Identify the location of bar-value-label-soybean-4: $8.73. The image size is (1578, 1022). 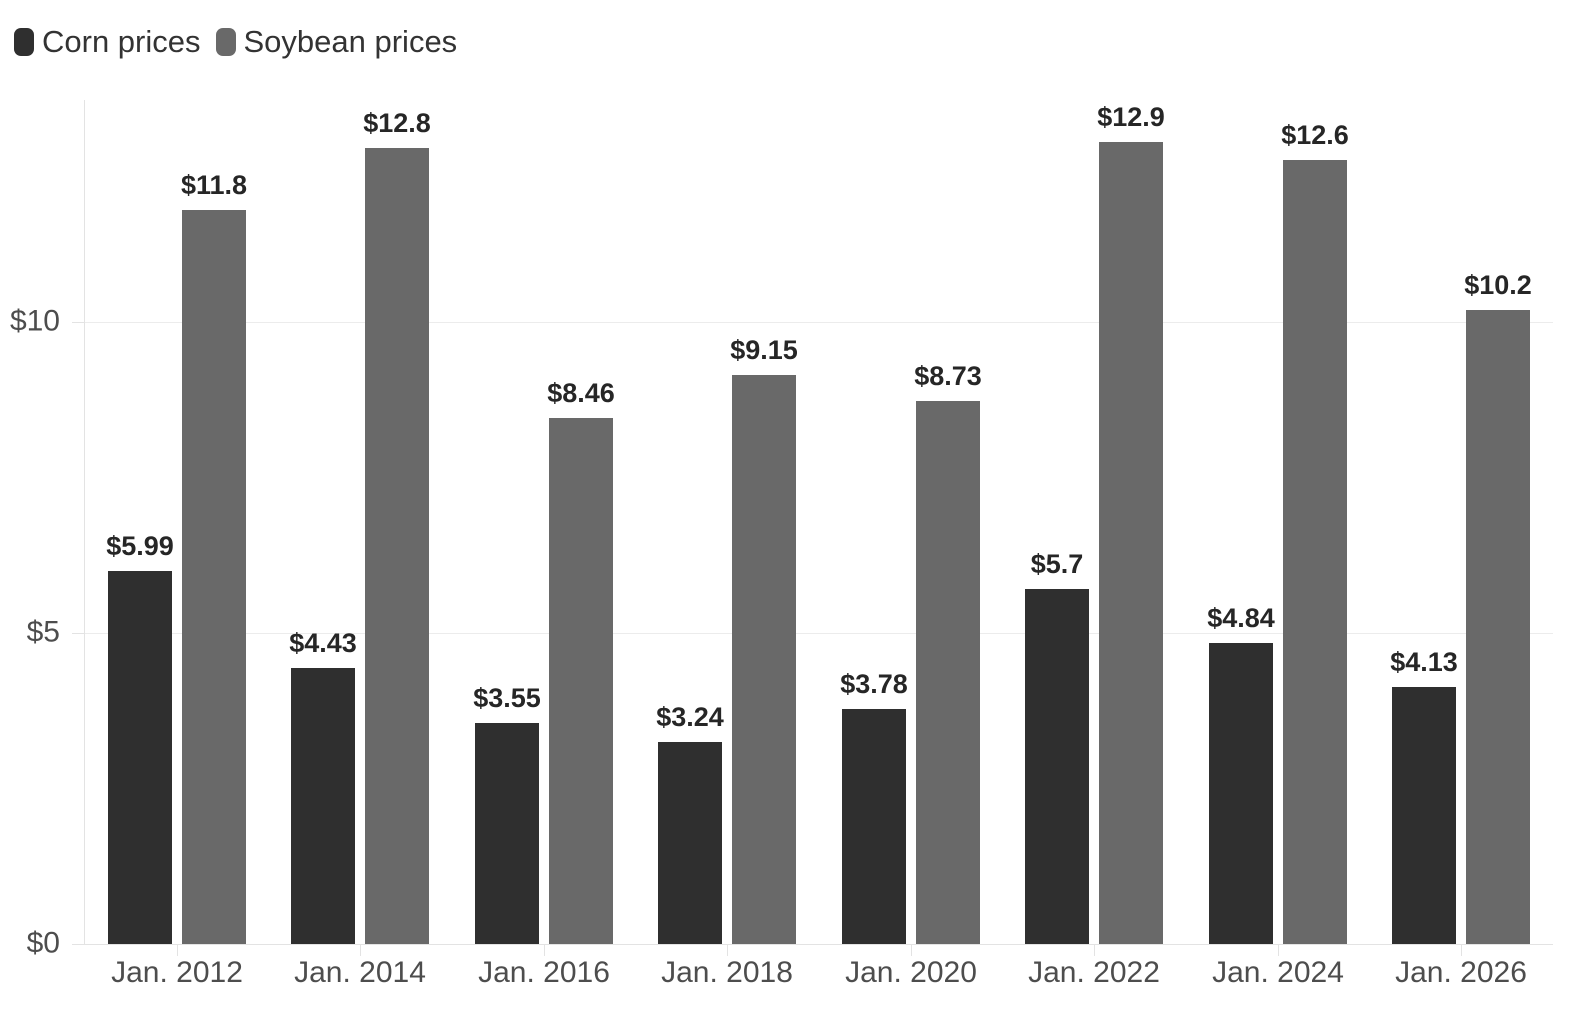
(948, 376).